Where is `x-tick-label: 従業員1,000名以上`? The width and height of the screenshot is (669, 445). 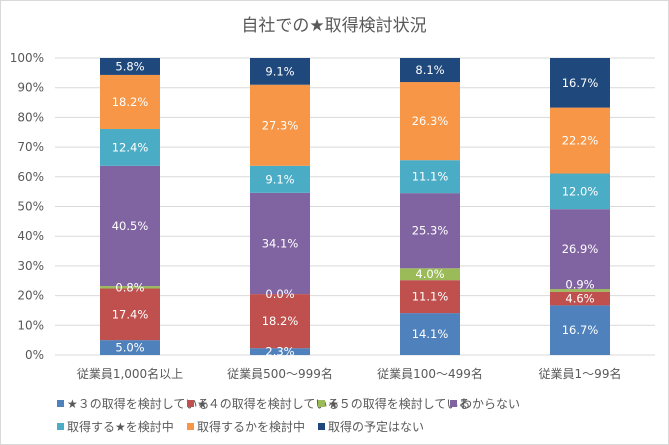
x-tick-label: 従業員1,000名以上 is located at coordinates (130, 373).